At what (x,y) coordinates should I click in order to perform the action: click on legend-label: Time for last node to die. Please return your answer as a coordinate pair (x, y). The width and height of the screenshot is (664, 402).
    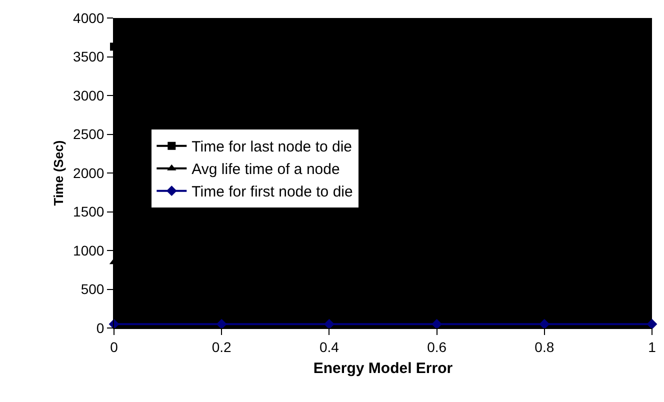
    Looking at the image, I should click on (272, 147).